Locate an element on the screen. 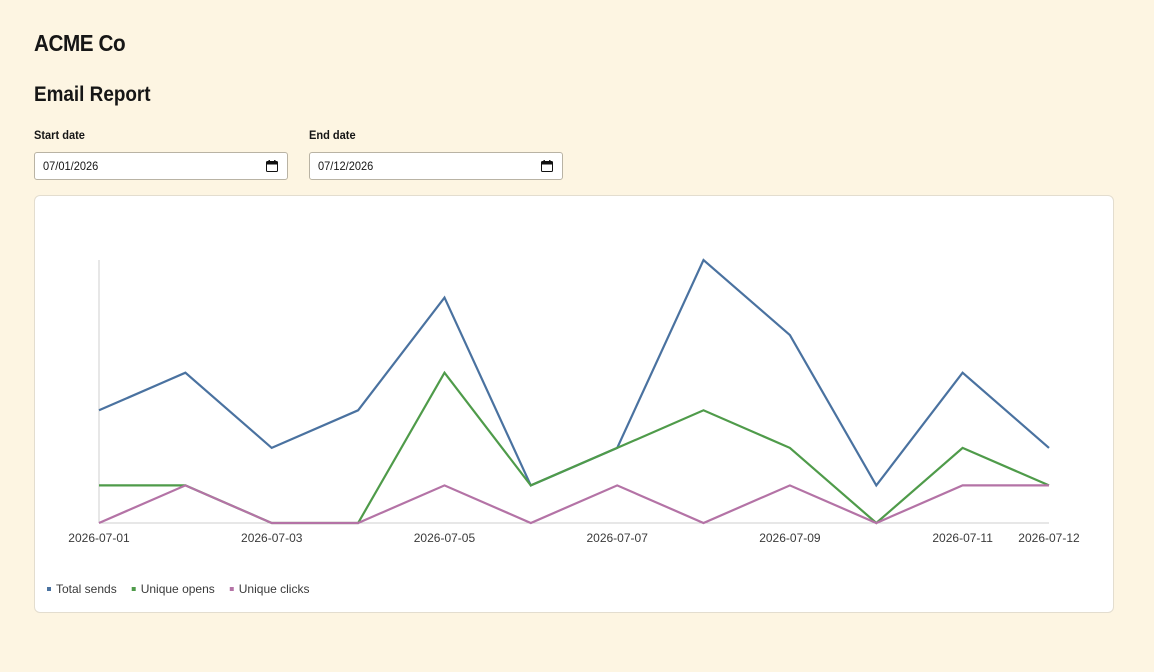 The width and height of the screenshot is (1154, 672). end-date-field: End date 07/12/2026 is located at coordinates (436, 154).